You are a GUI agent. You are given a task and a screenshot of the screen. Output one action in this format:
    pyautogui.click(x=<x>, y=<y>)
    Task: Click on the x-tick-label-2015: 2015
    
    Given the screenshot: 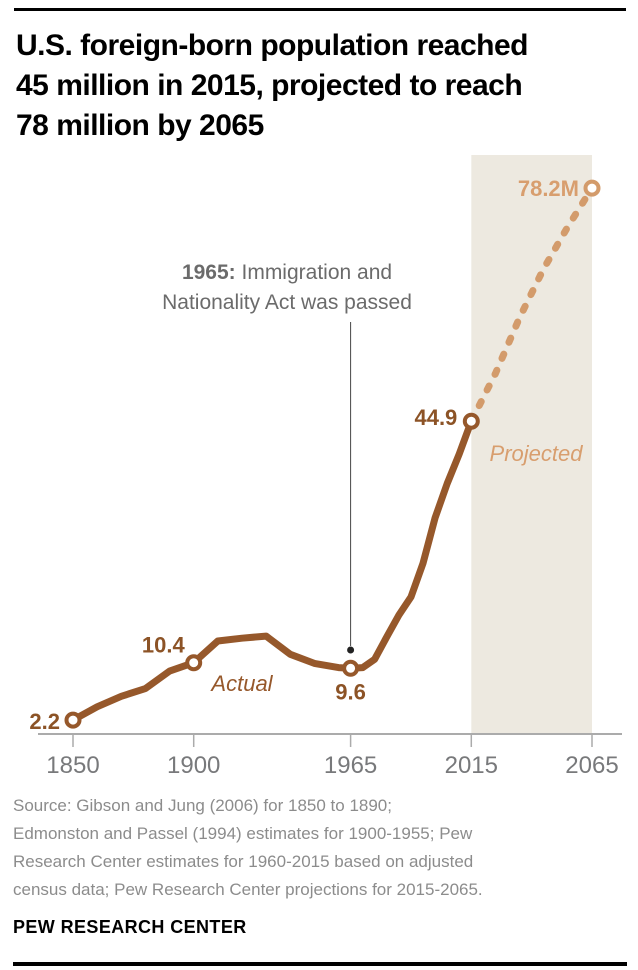 What is the action you would take?
    pyautogui.click(x=471, y=765)
    